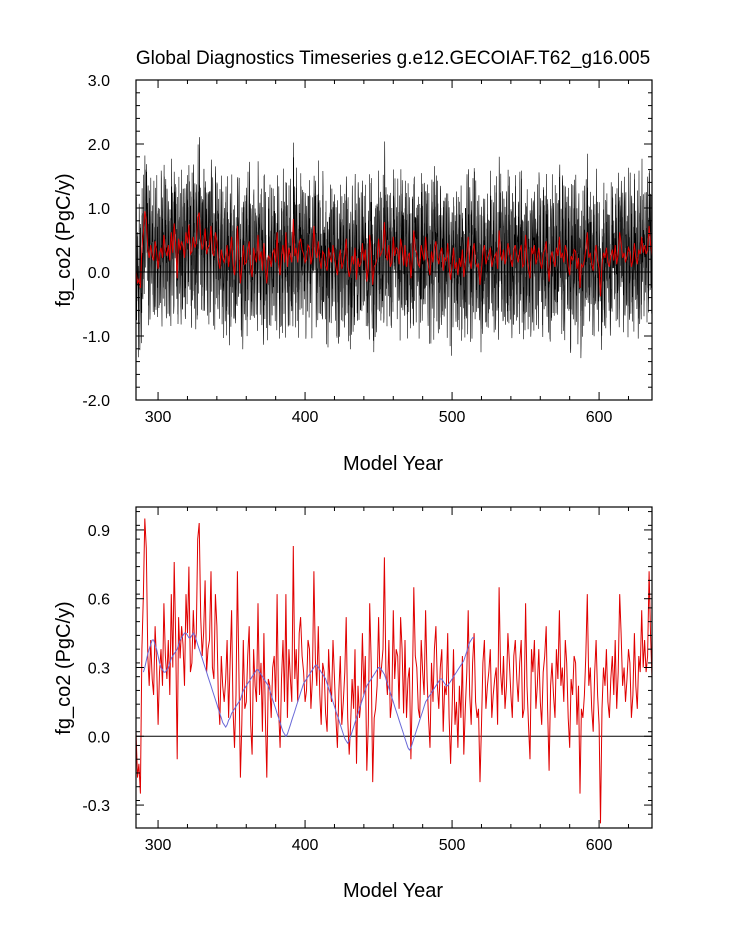 This screenshot has height=945, width=733. Describe the element at coordinates (96, 806) in the screenshot. I see `y-tick-label: -0.3` at that location.